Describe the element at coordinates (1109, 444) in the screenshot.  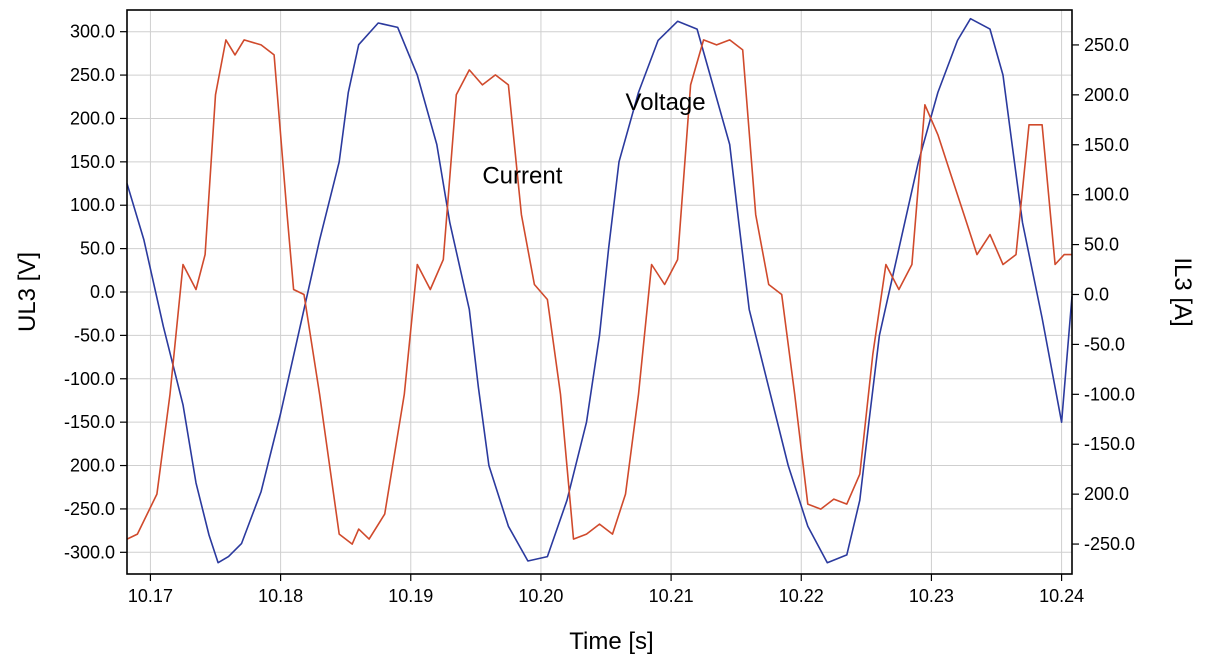
I see `y-right-tick-label: -150.0` at that location.